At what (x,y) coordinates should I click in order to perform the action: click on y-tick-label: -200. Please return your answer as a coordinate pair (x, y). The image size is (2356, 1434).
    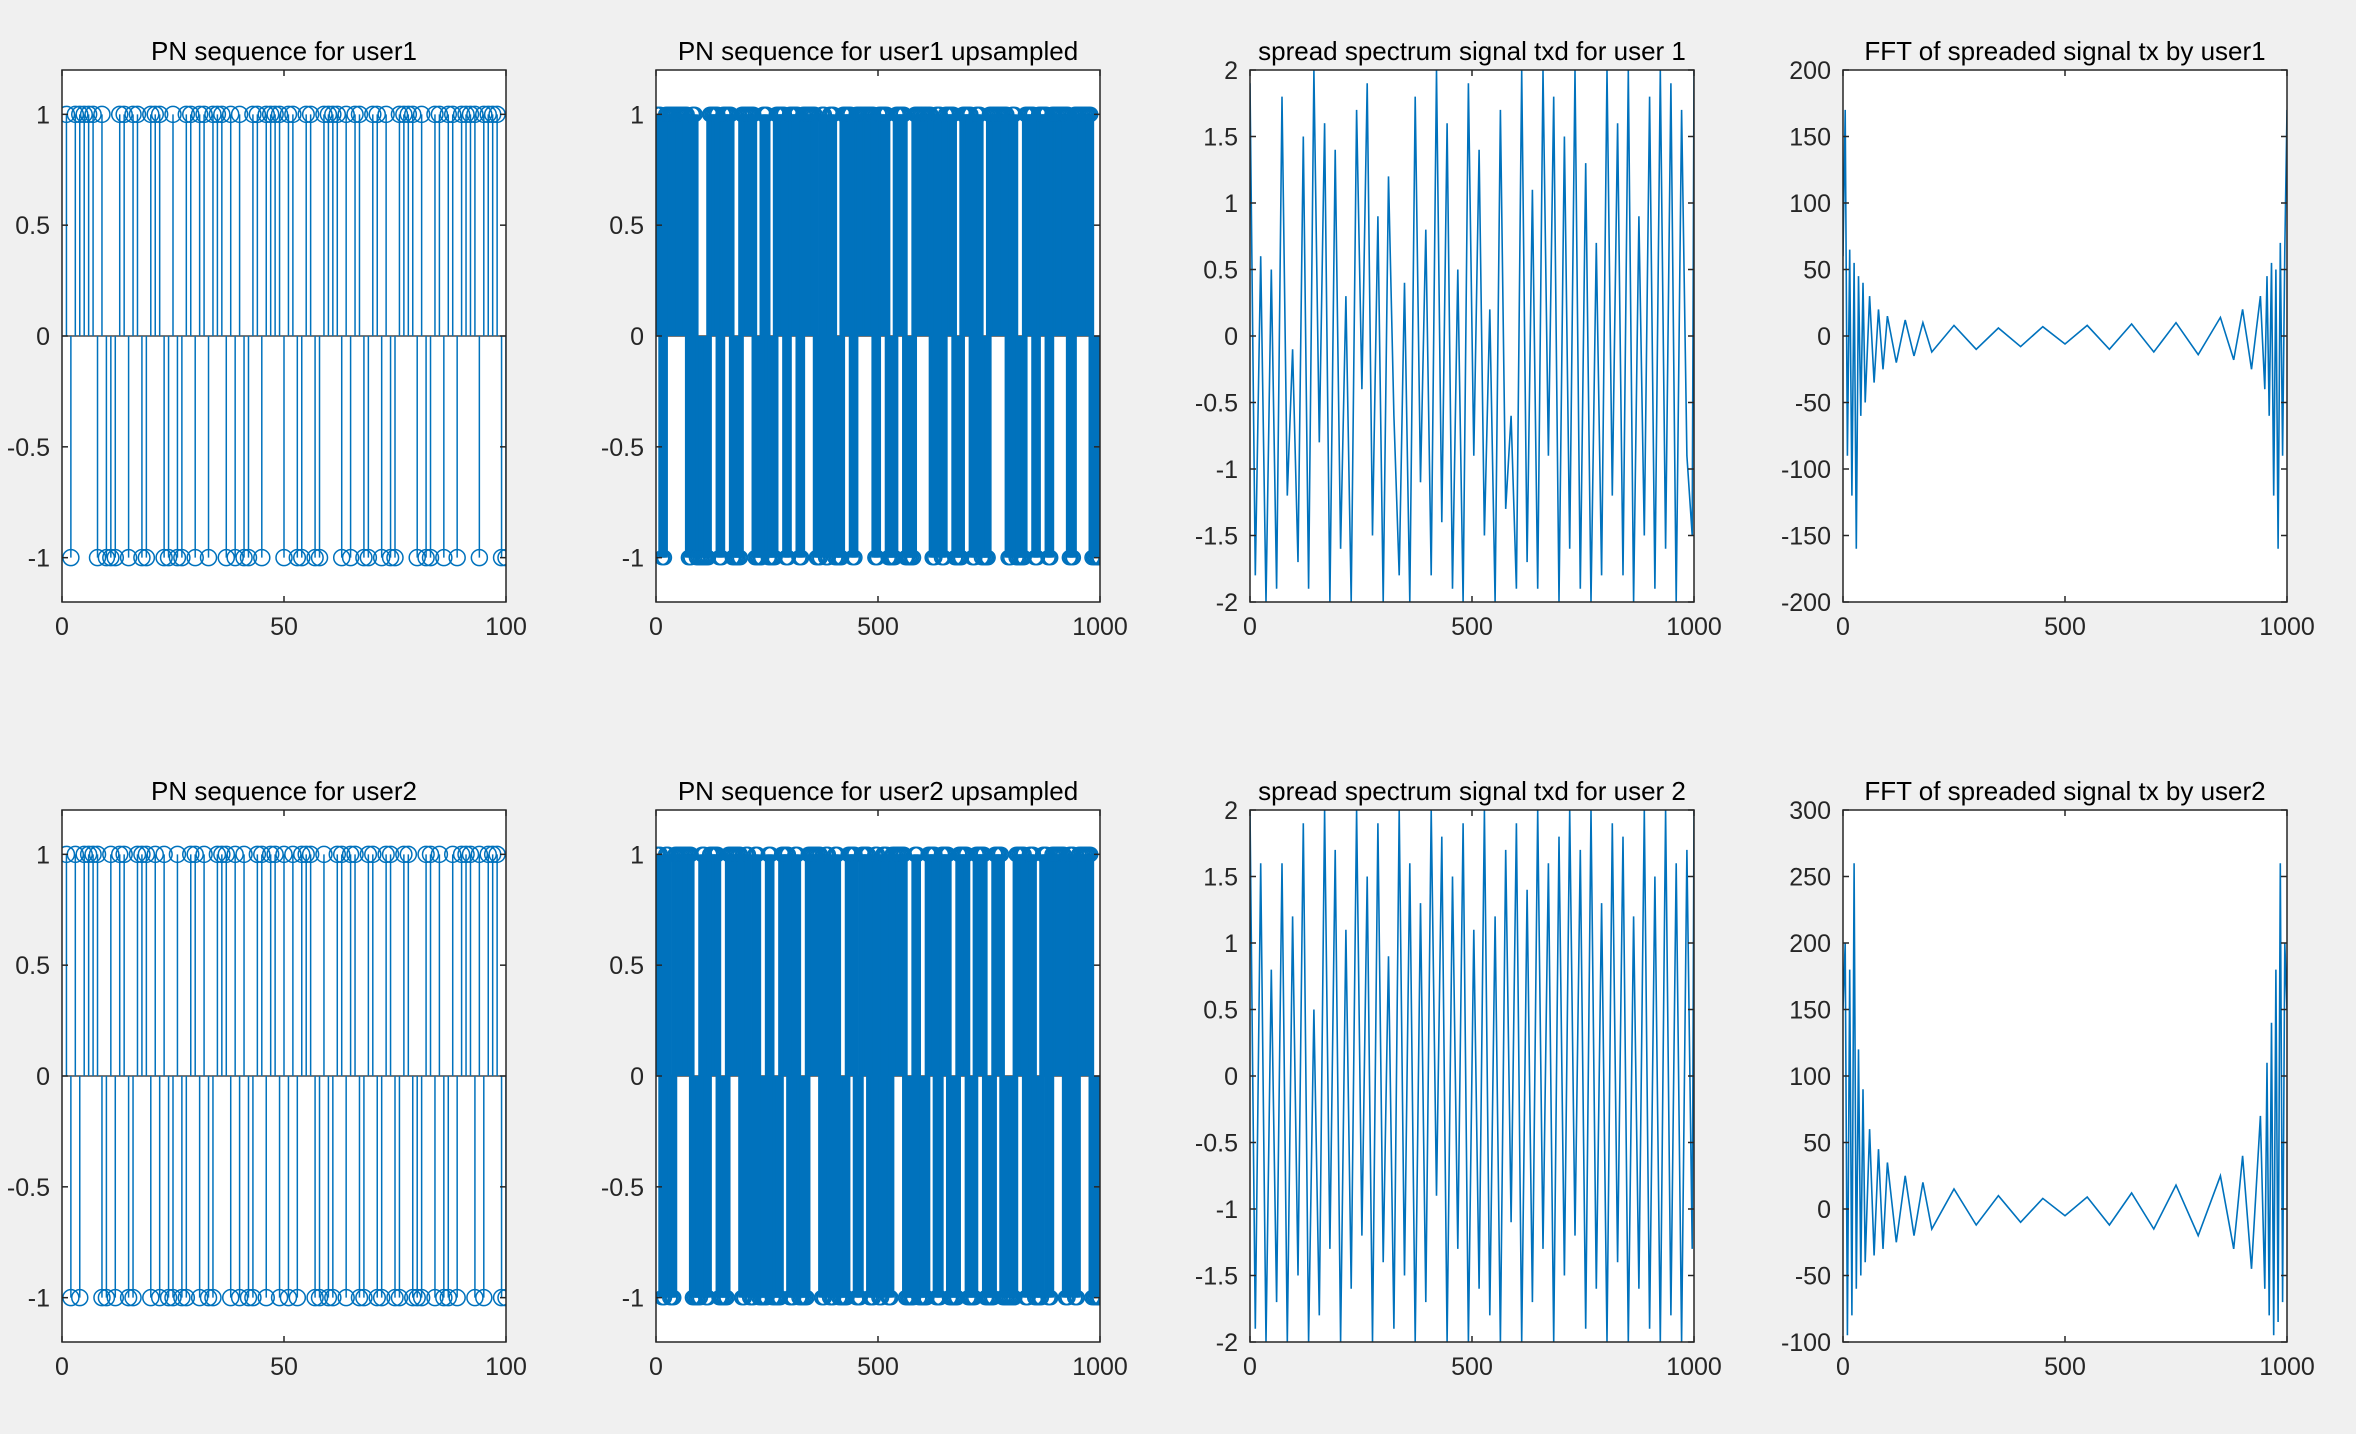
    Looking at the image, I should click on (1806, 603).